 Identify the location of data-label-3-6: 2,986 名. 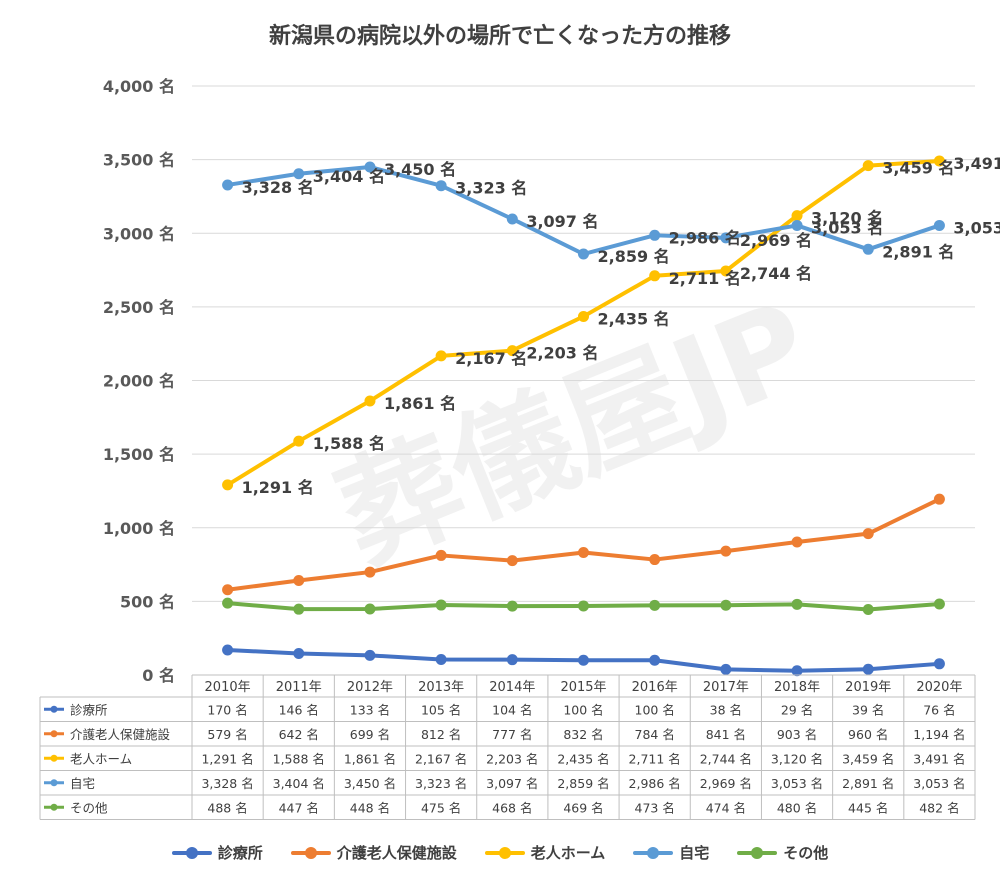
(705, 237).